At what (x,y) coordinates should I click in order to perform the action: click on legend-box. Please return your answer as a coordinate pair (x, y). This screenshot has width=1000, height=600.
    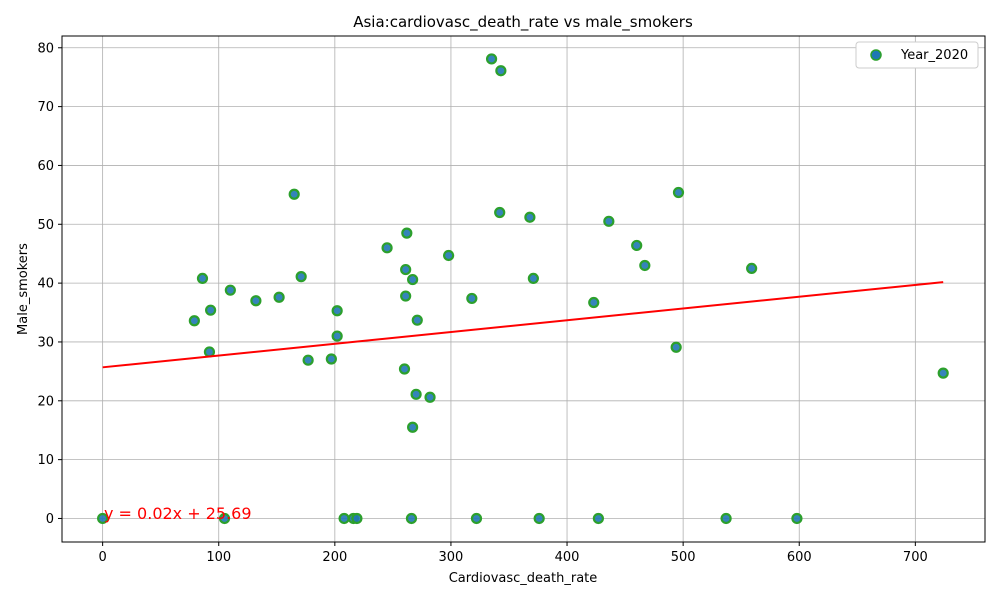
    Looking at the image, I should click on (917, 55).